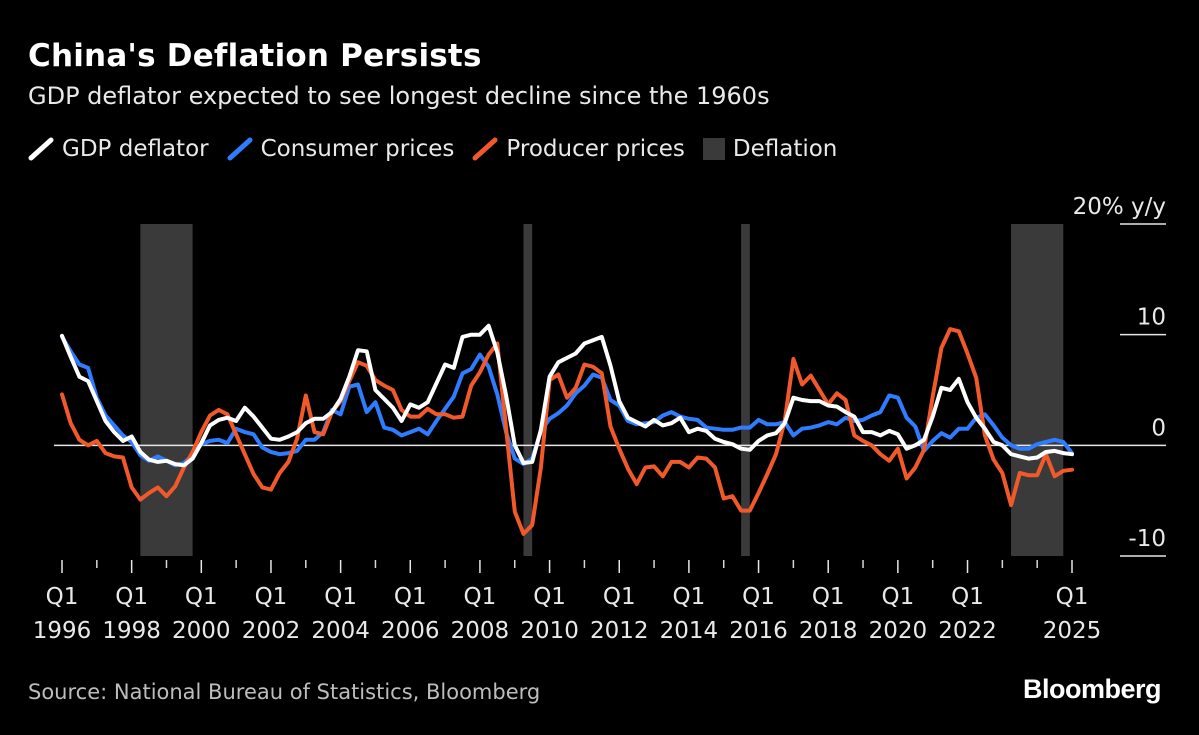  Describe the element at coordinates (549, 631) in the screenshot. I see `x-tick-year-7: 2010` at that location.